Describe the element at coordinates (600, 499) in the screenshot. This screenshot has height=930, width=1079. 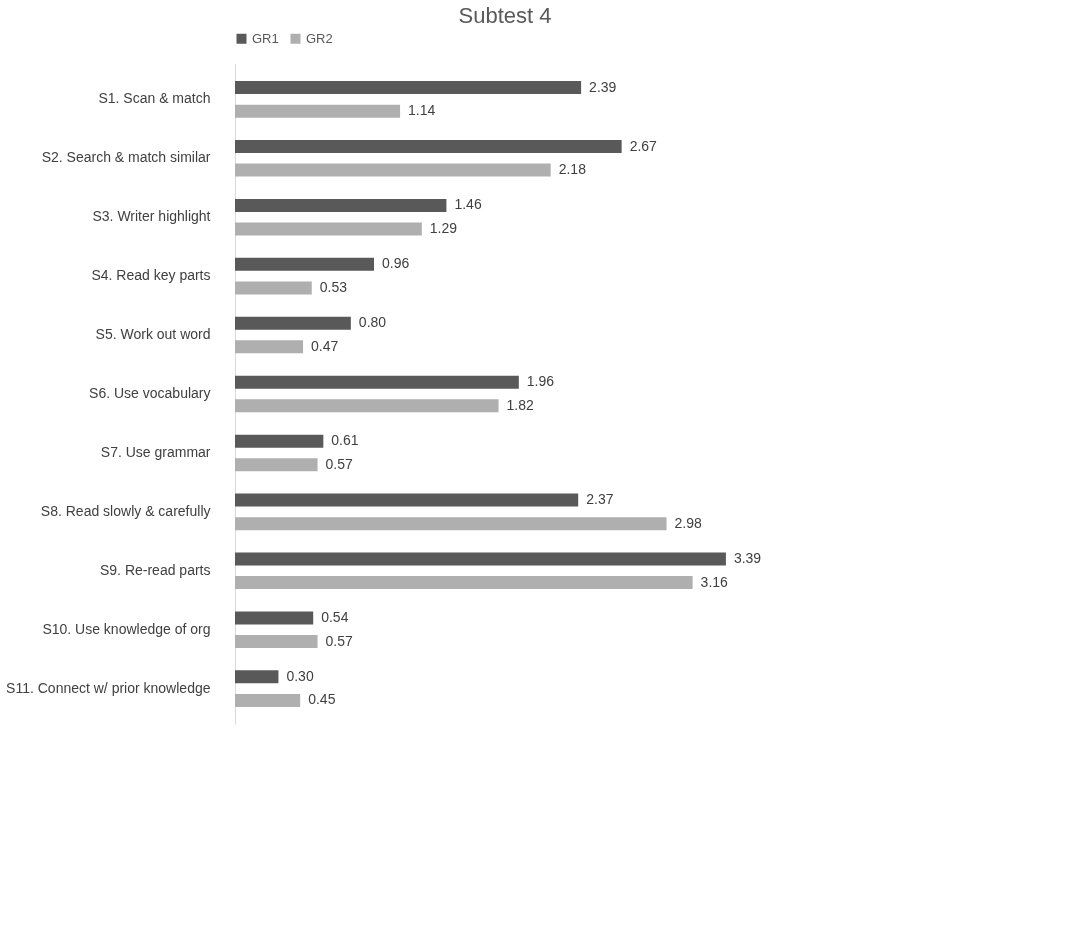
I see `data-label: 2.37` at that location.